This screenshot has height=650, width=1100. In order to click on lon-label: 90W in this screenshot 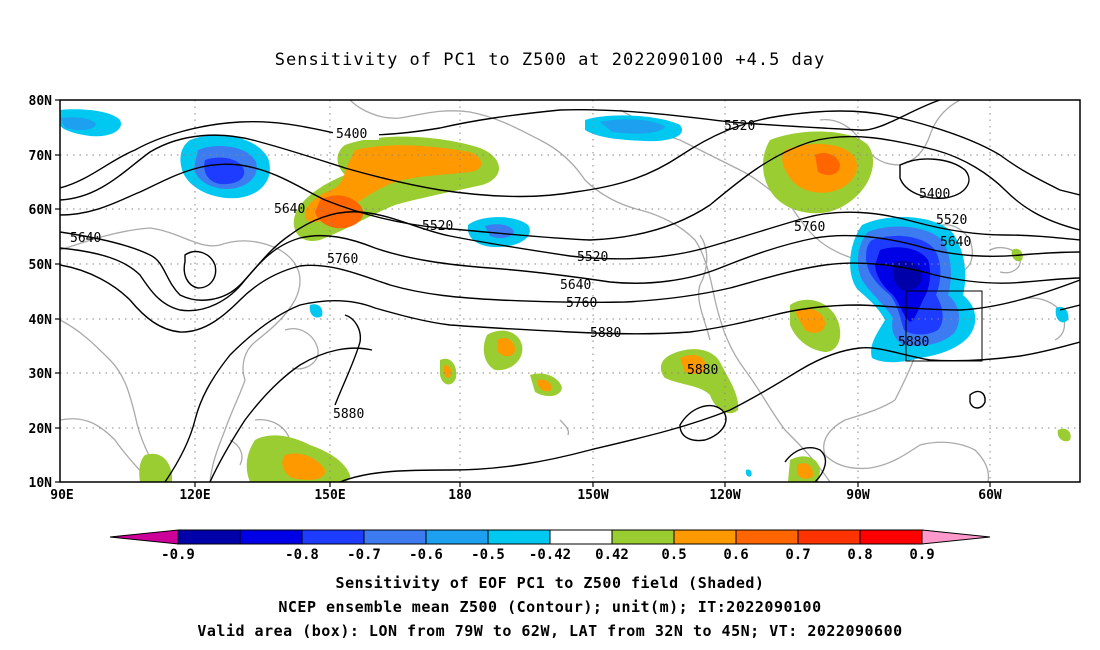, I will do `click(858, 495)`.